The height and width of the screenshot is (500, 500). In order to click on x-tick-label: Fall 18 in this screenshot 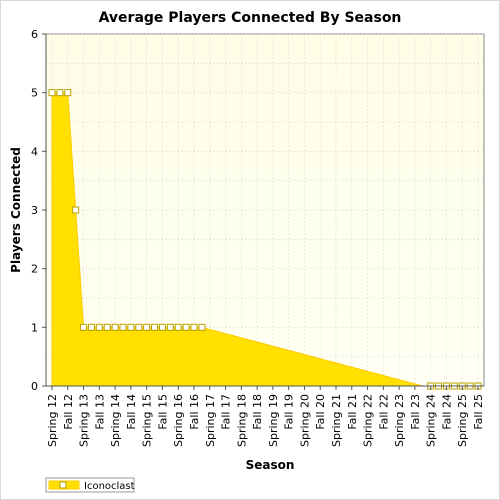, I will do `click(257, 412)`.